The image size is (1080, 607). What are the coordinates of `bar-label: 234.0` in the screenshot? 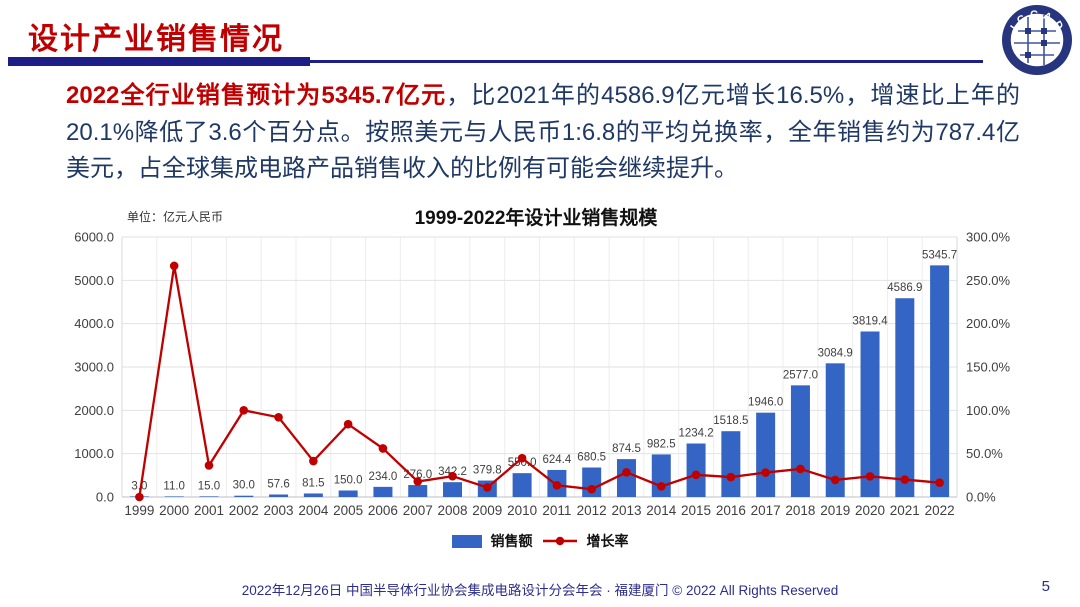 It's located at (383, 477).